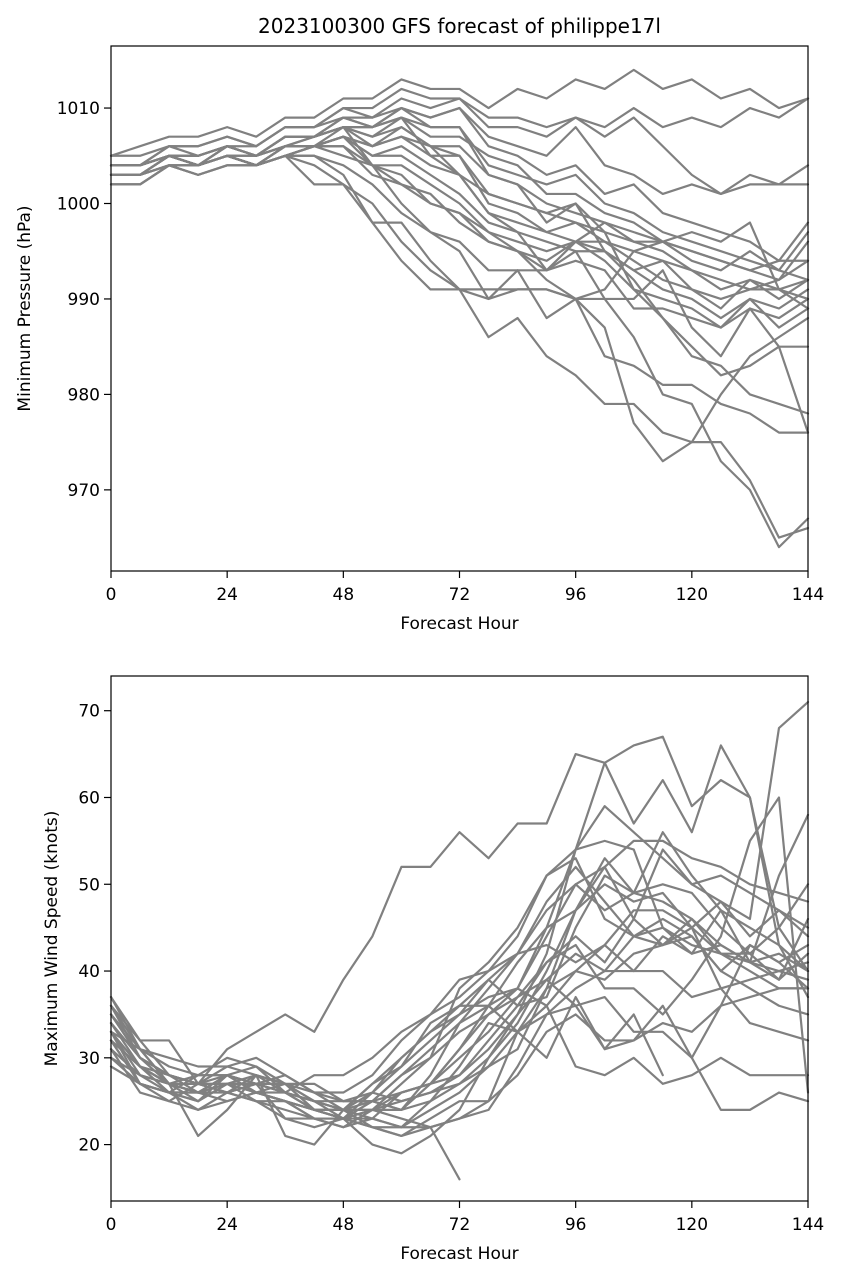 Image resolution: width=843 pixels, height=1279 pixels. I want to click on pressure-x-axis-label: Forecast Hour, so click(459, 624).